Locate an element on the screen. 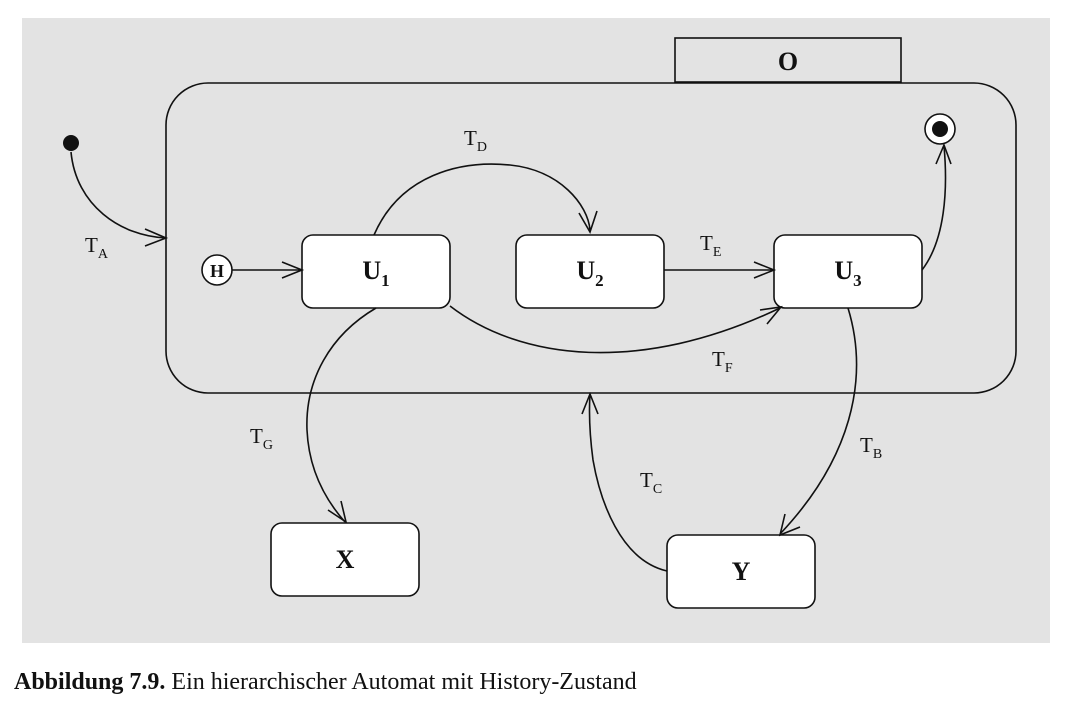  caption-label: Abbildung 7.9. is located at coordinates (89, 682).